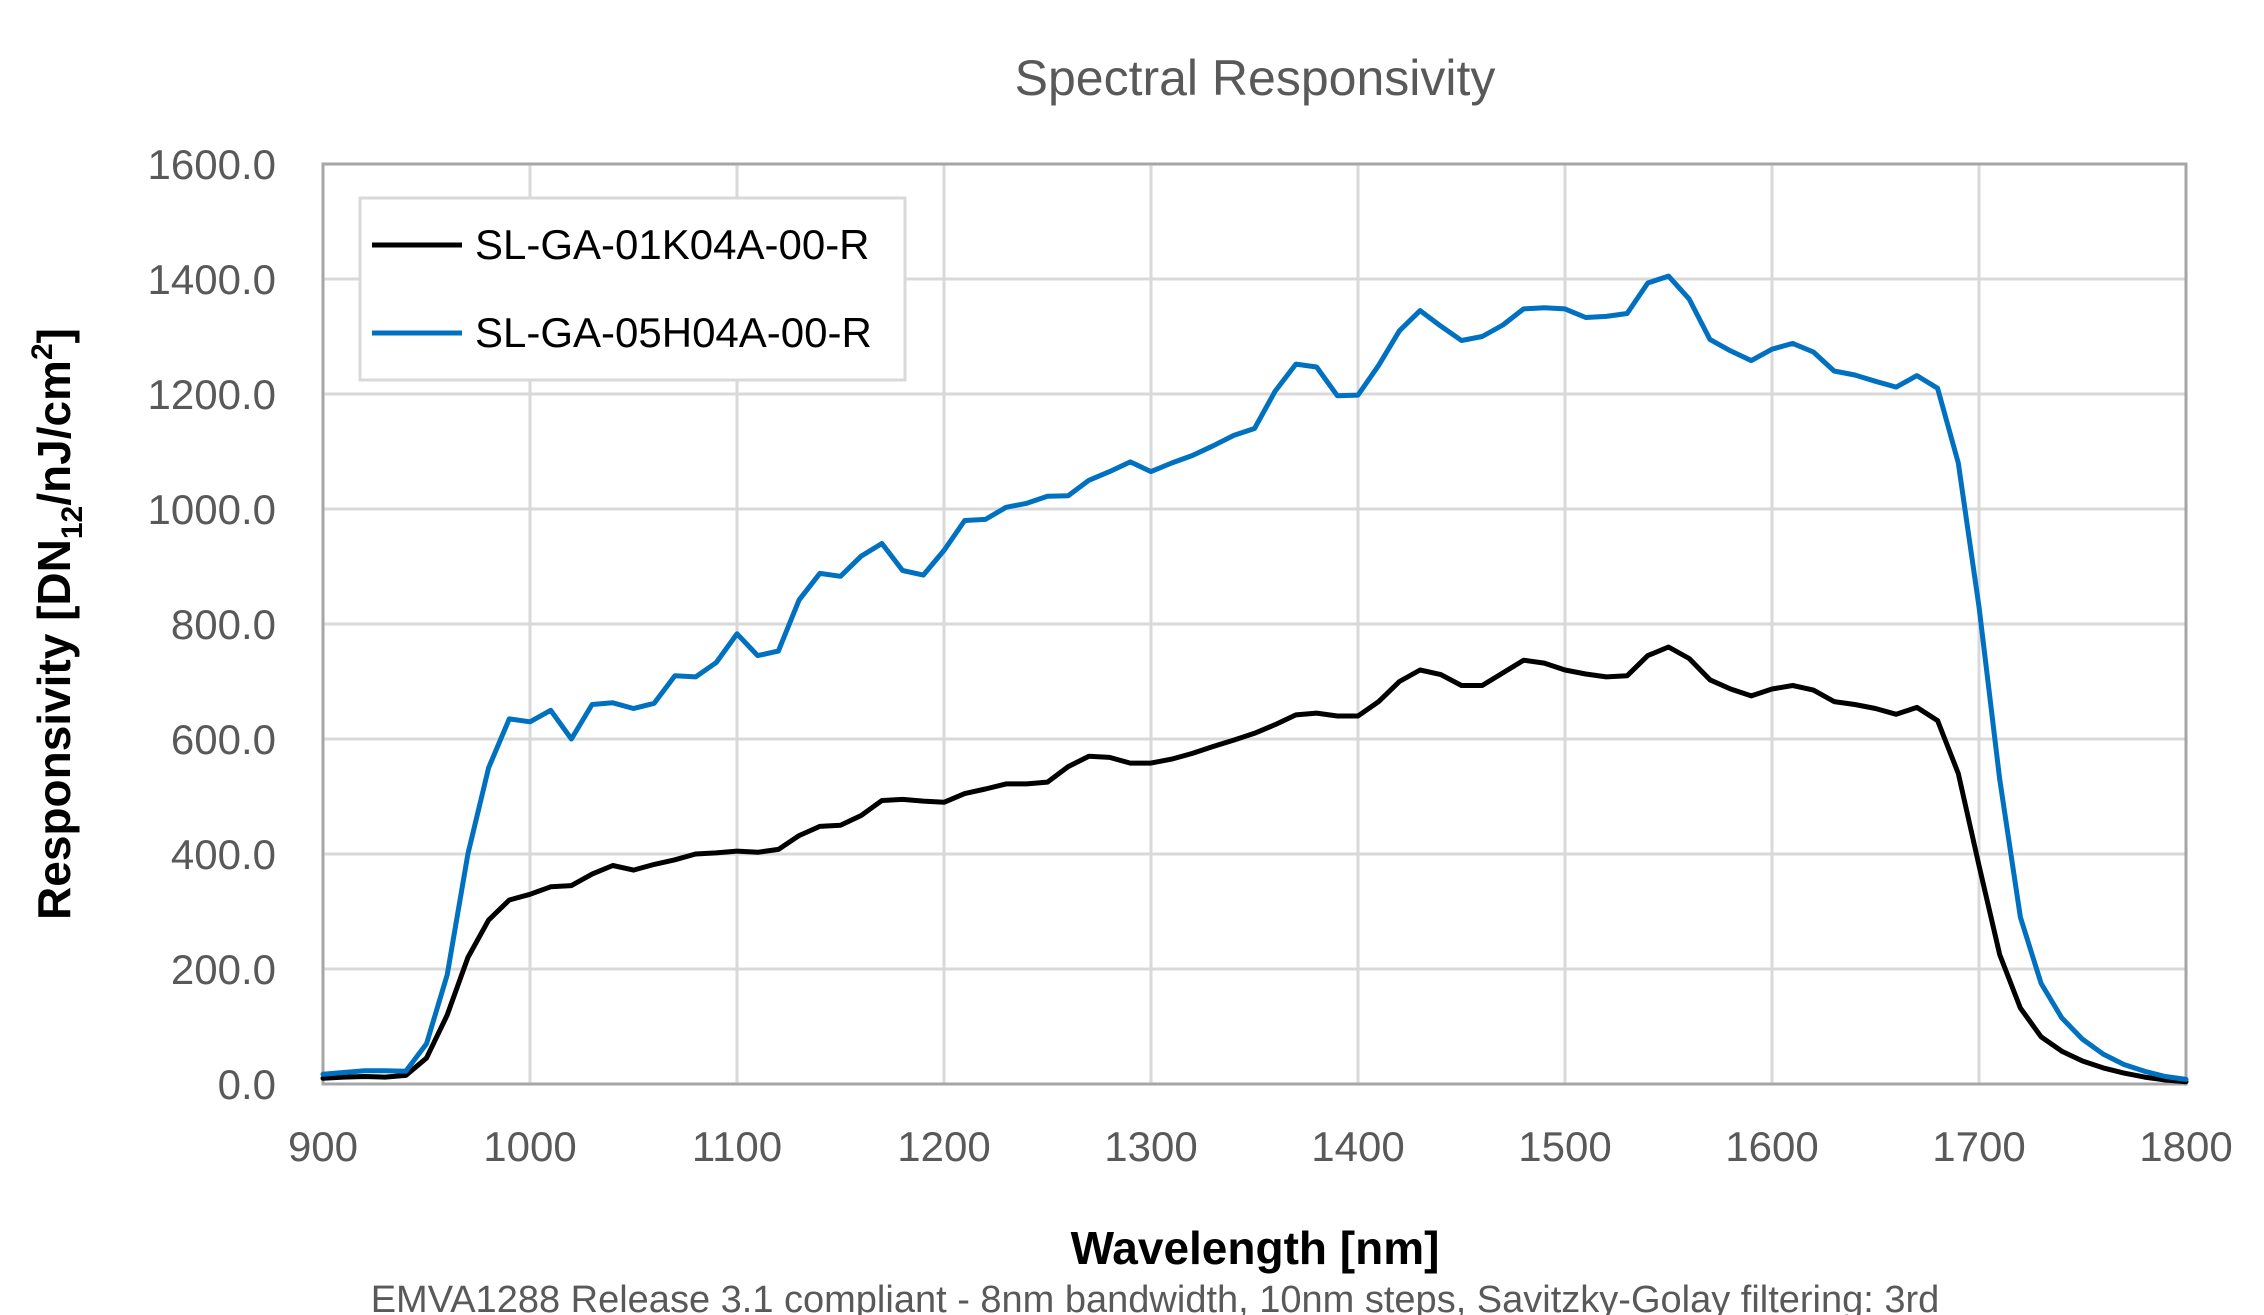 The image size is (2264, 1315). What do you see at coordinates (54, 433) in the screenshot?
I see `y-axis-title-part-2: /nJ/cm` at bounding box center [54, 433].